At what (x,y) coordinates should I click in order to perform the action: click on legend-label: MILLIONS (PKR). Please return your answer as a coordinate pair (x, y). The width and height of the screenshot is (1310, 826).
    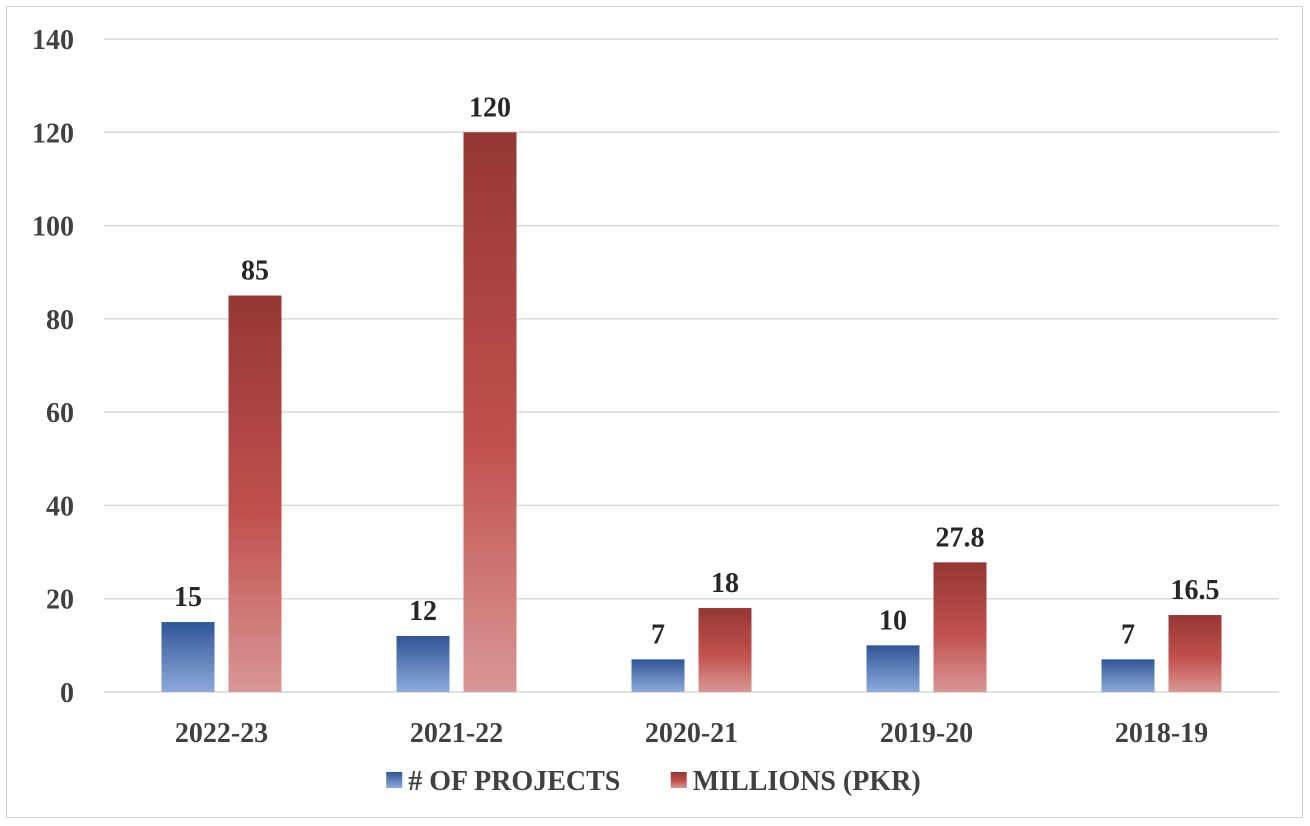
    Looking at the image, I should click on (807, 781).